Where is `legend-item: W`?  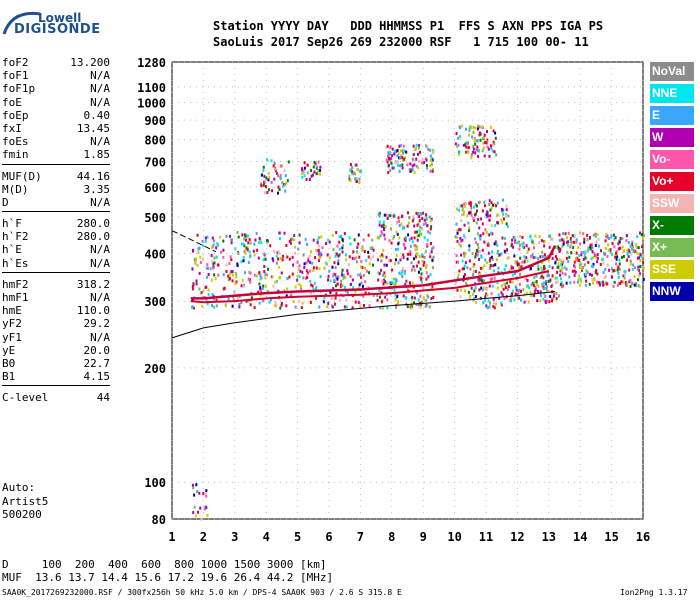 legend-item: W is located at coordinates (672, 137).